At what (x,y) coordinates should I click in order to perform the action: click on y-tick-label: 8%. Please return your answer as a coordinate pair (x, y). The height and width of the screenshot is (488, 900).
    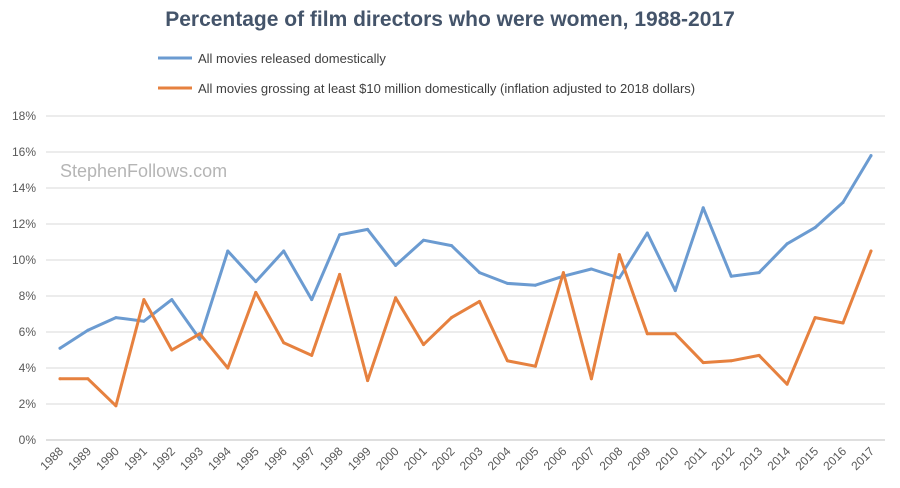
    Looking at the image, I should click on (28, 296).